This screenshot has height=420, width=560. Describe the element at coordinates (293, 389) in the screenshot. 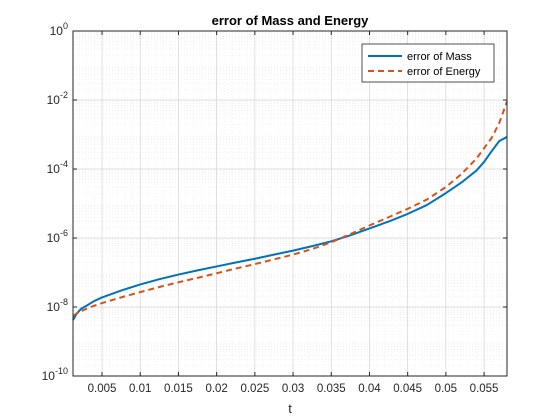

I see `x-tick-label: 0.03` at that location.